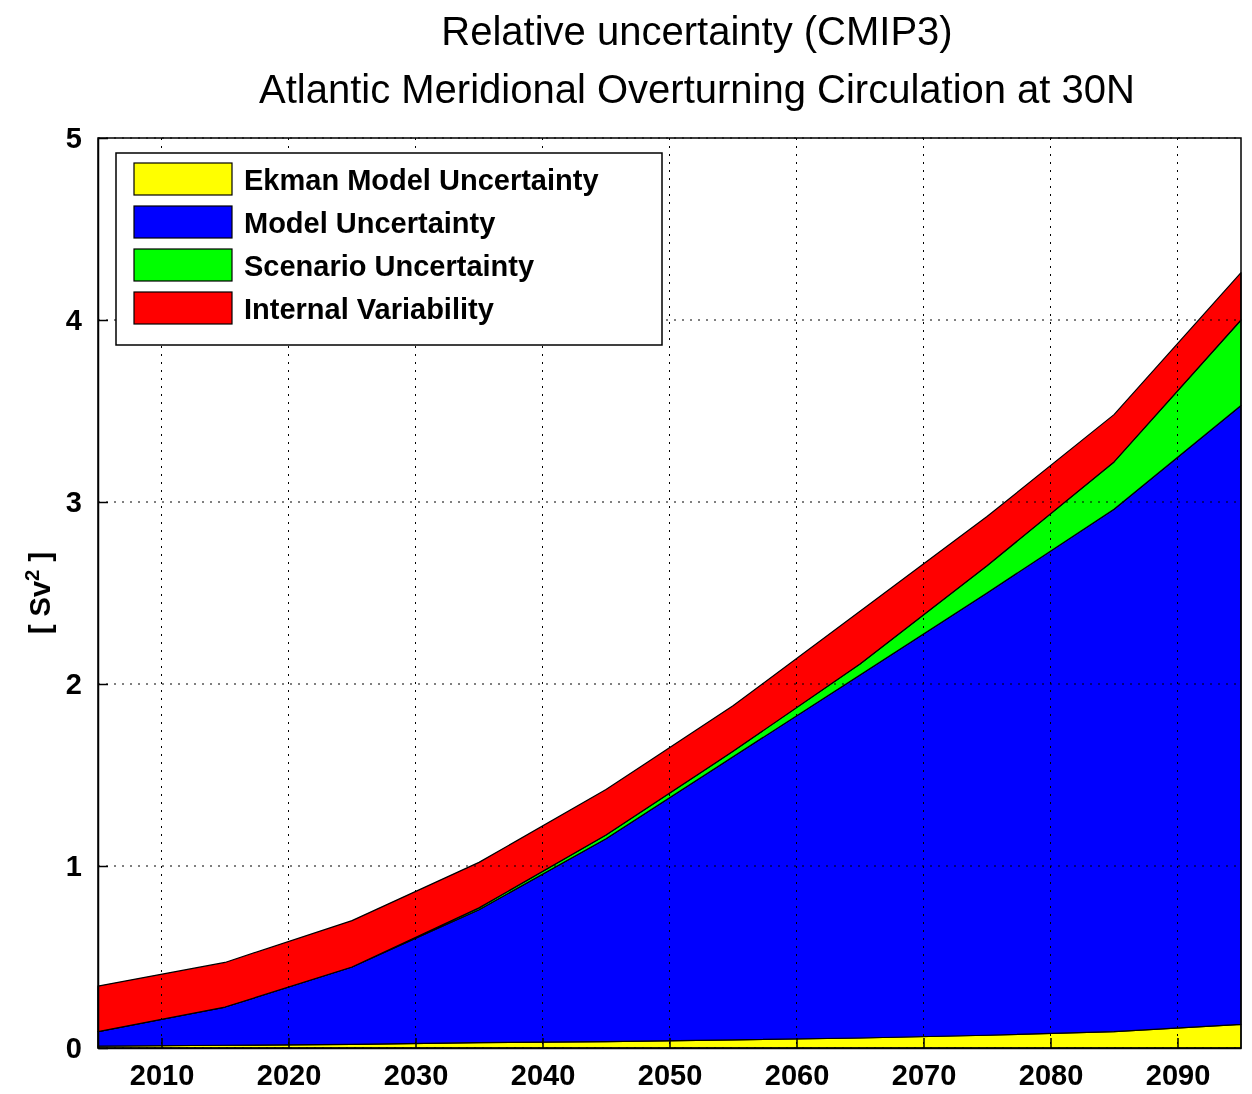  Describe the element at coordinates (924, 1074) in the screenshot. I see `x-tick-label: 2070` at that location.